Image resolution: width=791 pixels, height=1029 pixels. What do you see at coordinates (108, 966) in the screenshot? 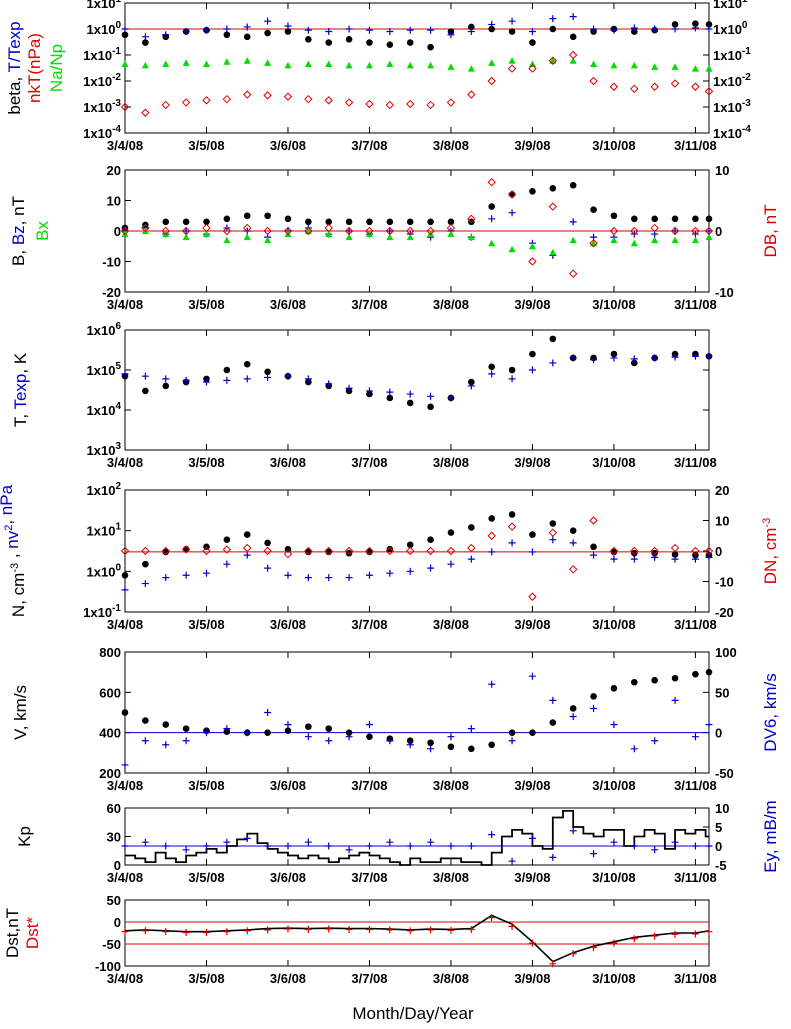
I see `y-tick-label: -100` at bounding box center [108, 966].